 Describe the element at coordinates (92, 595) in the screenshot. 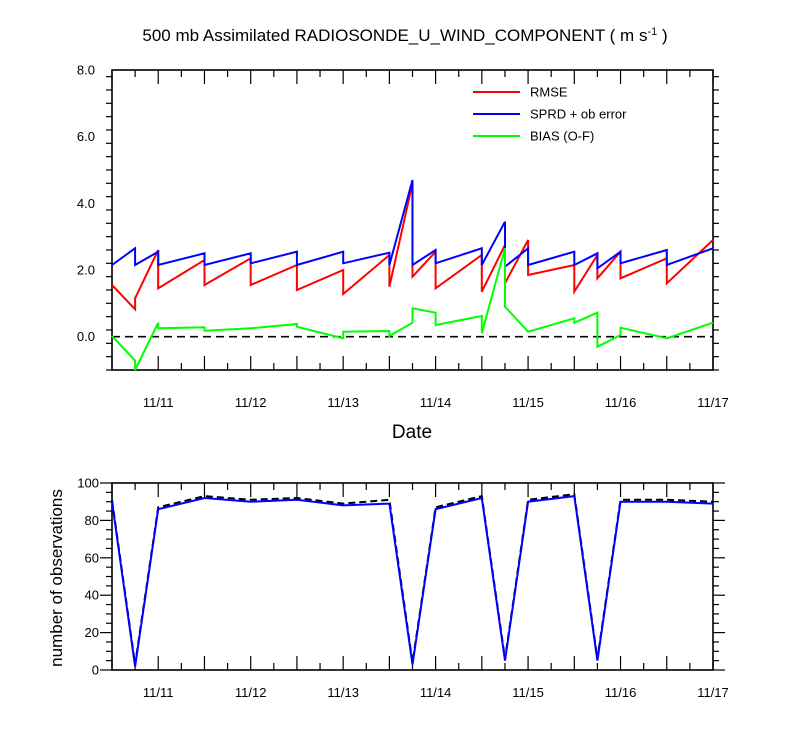

I see `y-tick-label: 40` at that location.